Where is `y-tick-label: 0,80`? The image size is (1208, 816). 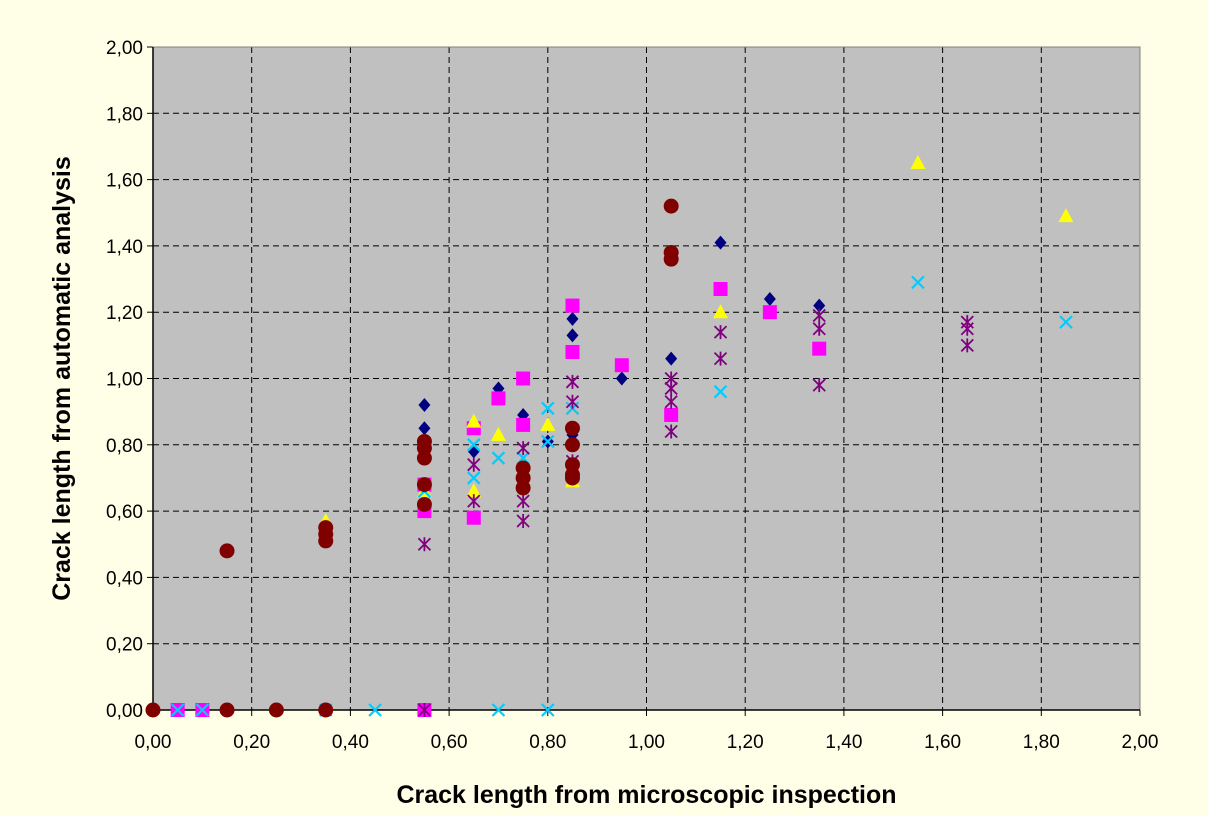 y-tick-label: 0,80 is located at coordinates (124, 446).